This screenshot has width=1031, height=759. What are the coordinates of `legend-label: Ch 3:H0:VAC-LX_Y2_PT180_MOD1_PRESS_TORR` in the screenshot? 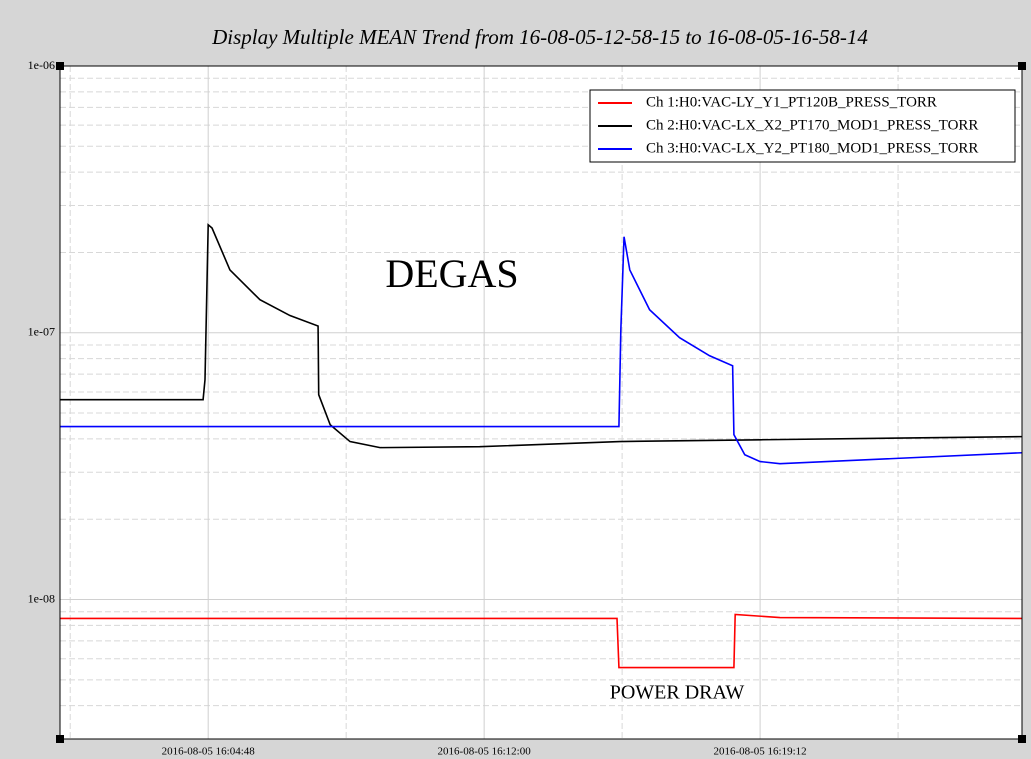 It's located at (812, 148).